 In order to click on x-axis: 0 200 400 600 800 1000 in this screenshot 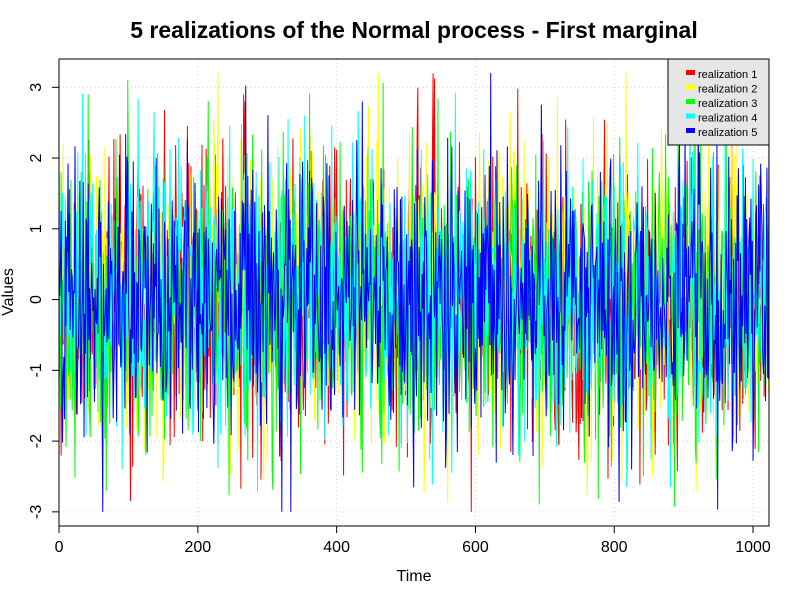, I will do `click(413, 541)`.